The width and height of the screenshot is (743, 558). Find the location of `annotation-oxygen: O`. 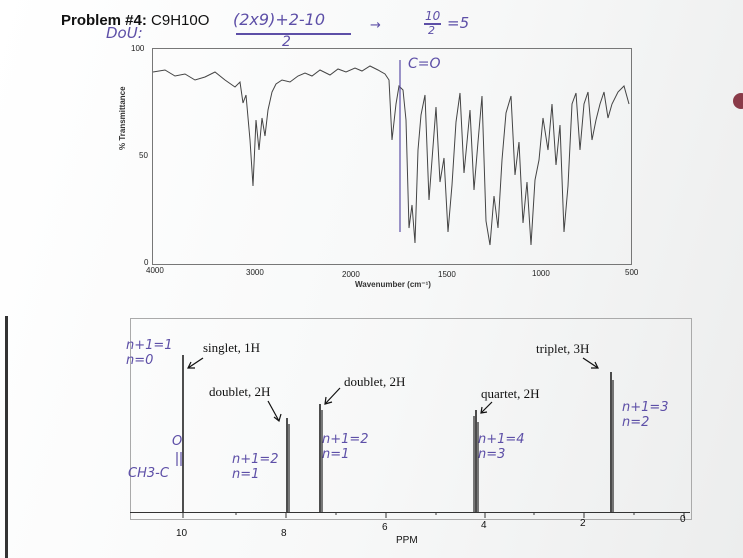

annotation-oxygen: O is located at coordinates (177, 441).